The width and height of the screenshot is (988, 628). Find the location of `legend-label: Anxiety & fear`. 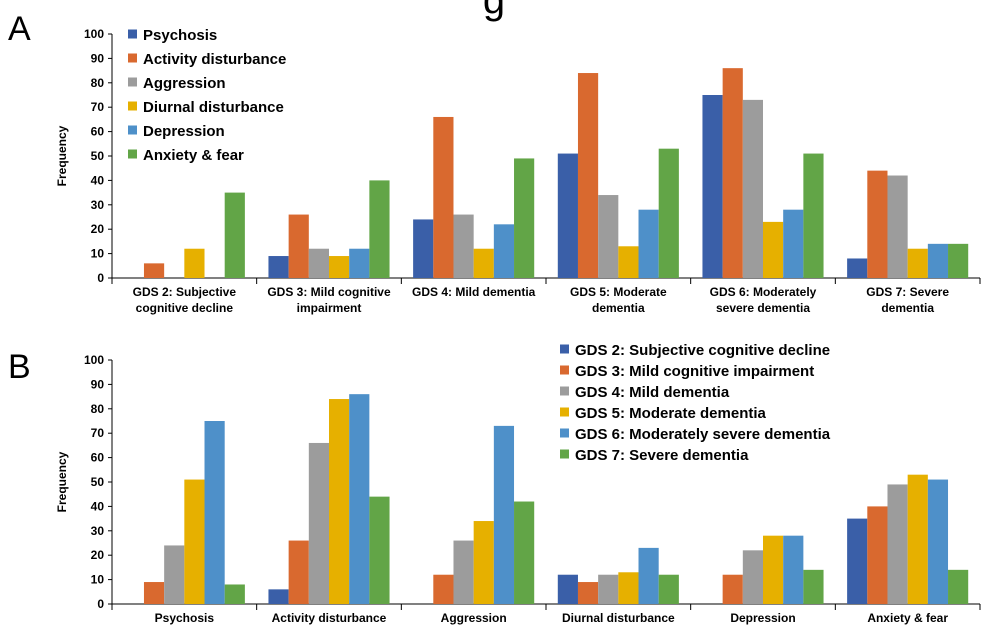

legend-label: Anxiety & fear is located at coordinates (193, 155).